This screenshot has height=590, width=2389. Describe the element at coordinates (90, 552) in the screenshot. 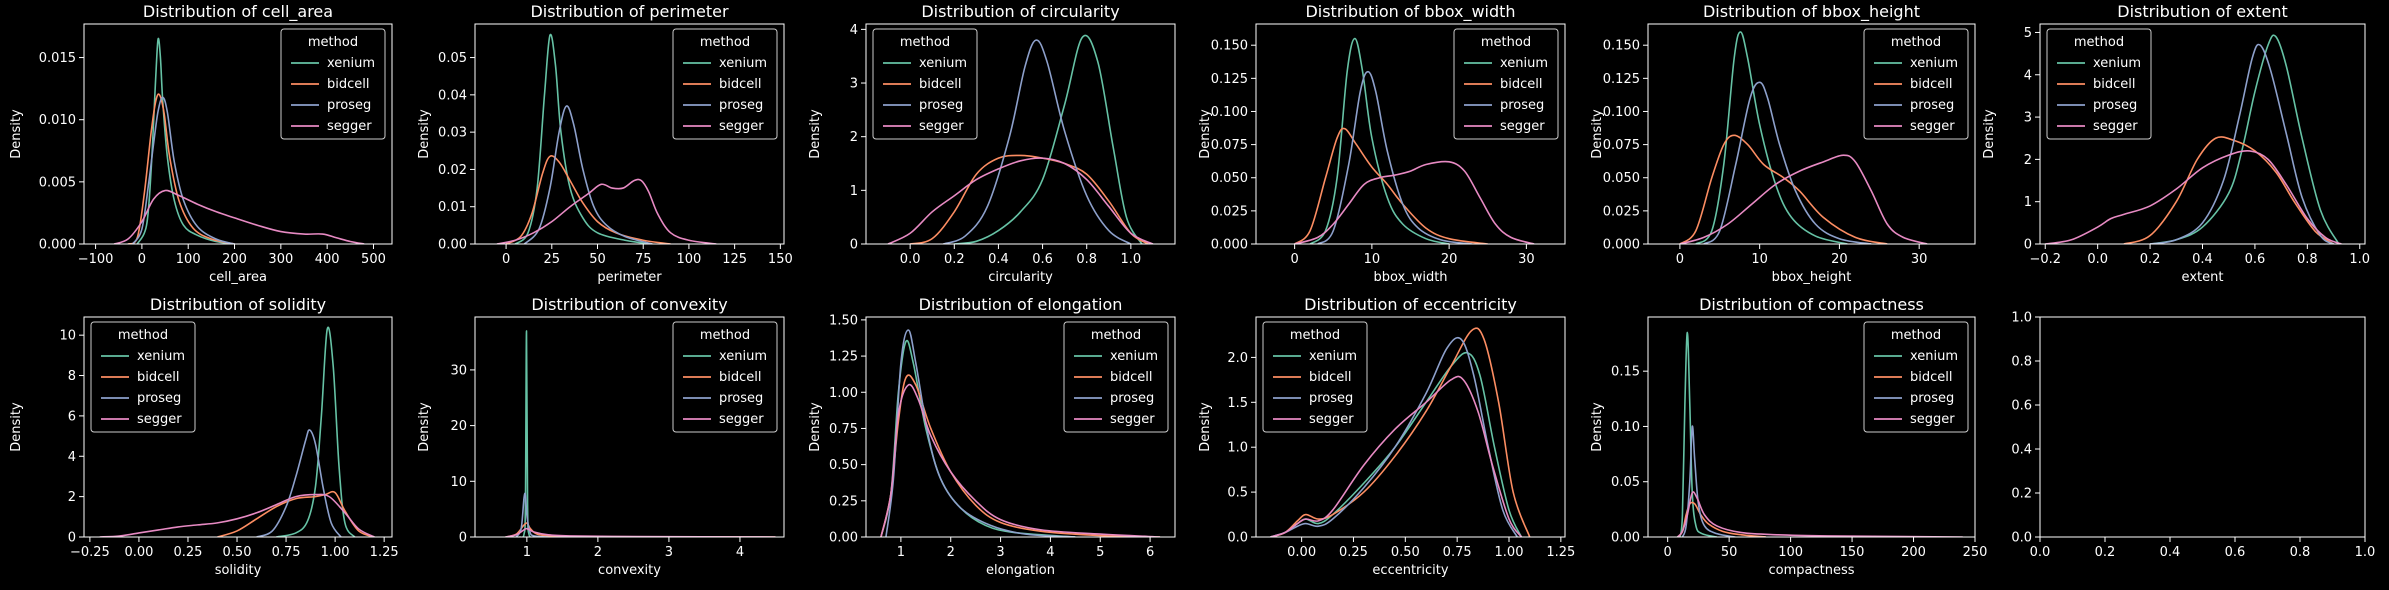

I see `x-tick-label: −0.25` at that location.